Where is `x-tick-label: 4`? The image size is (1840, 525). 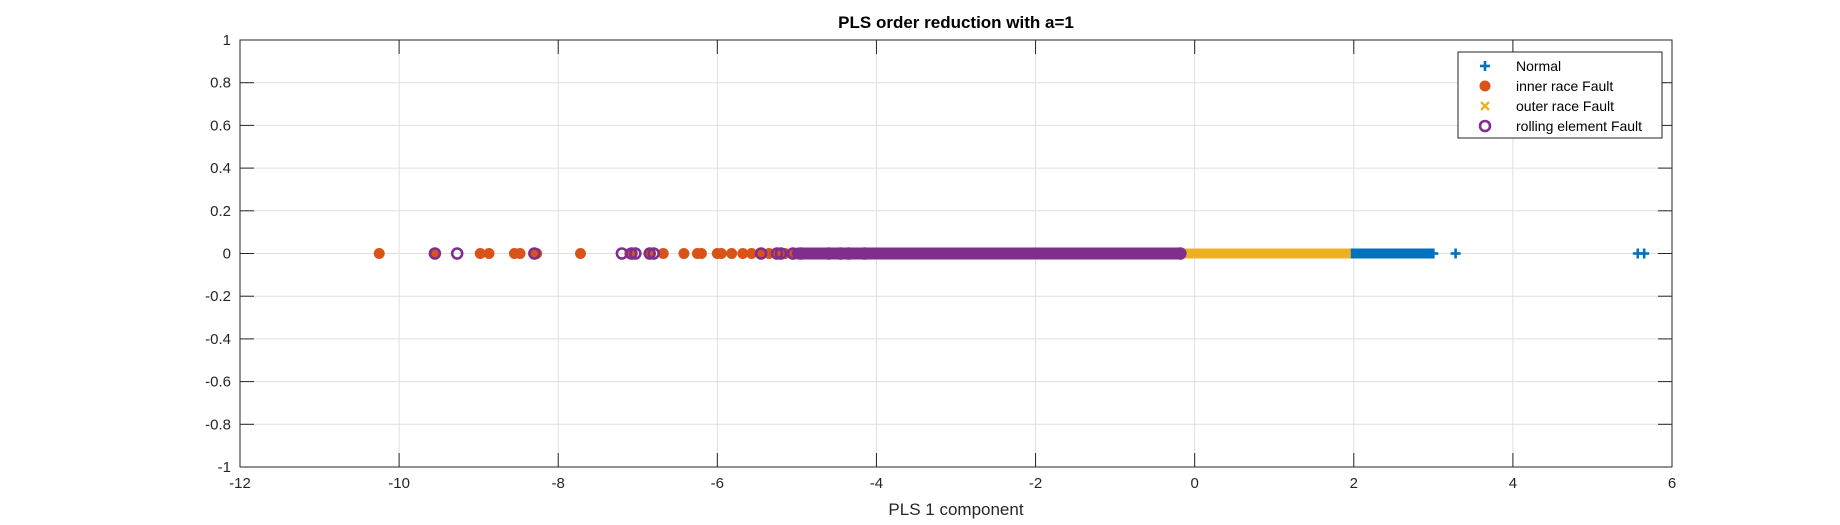 x-tick-label: 4 is located at coordinates (1513, 483).